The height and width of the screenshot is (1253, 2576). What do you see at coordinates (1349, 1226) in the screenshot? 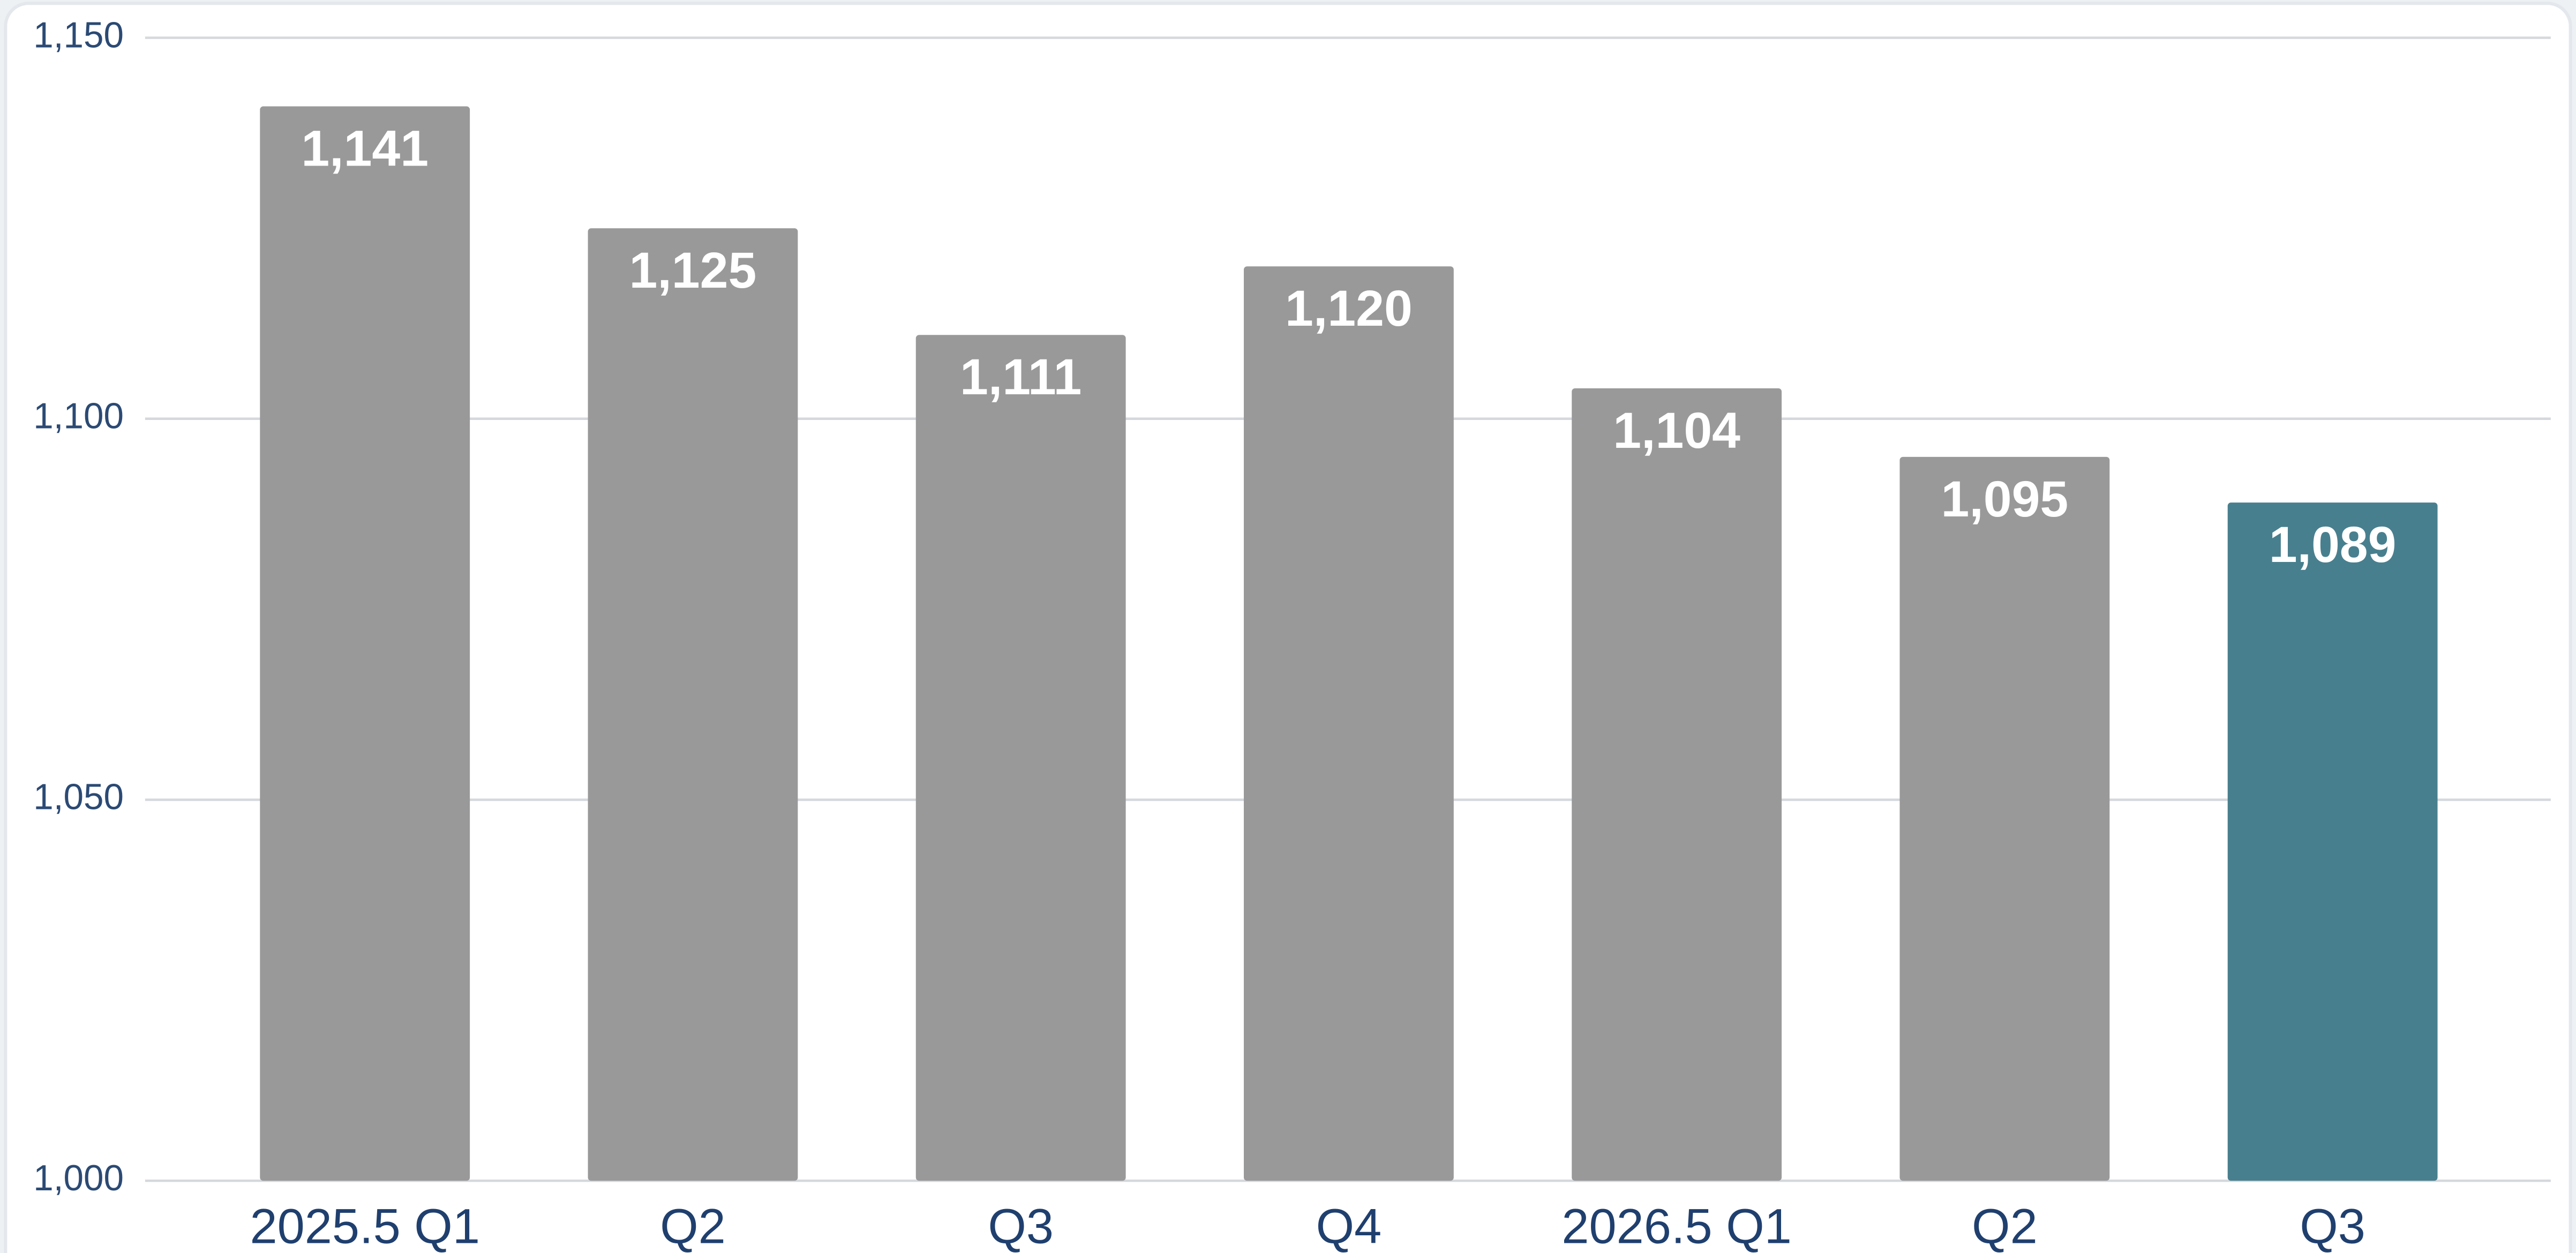
I see `x-tick-label: Q4` at bounding box center [1349, 1226].